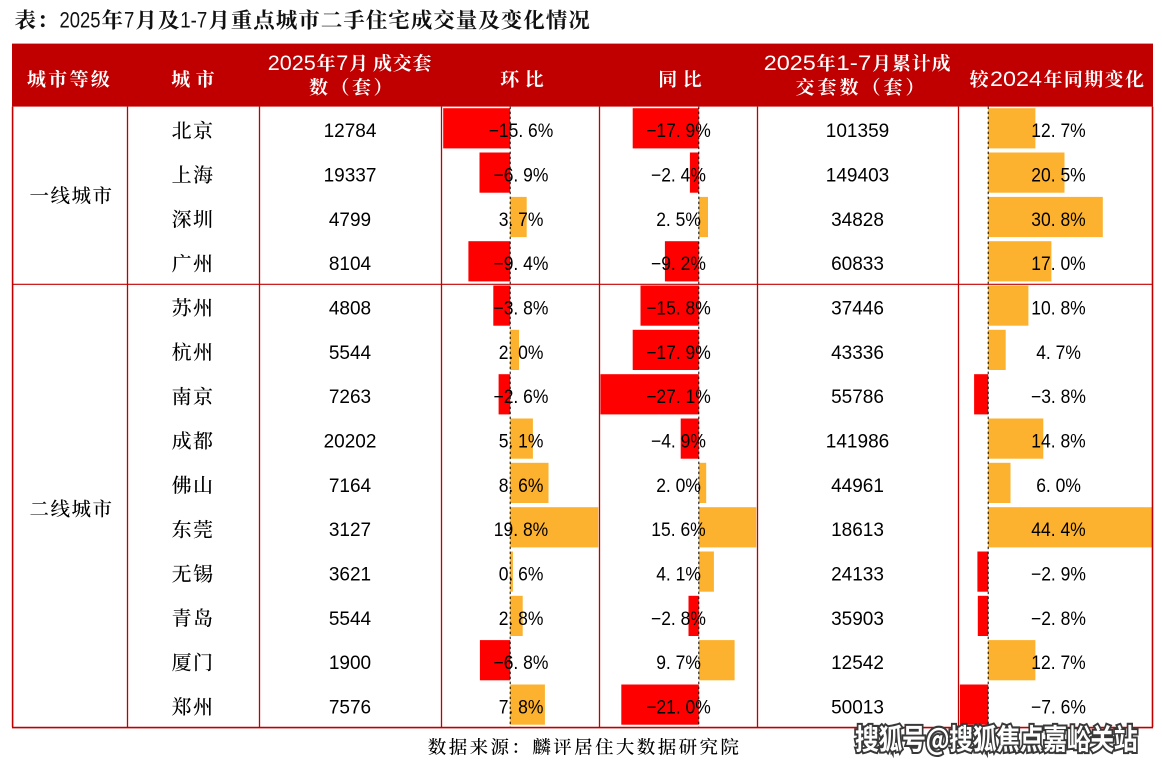  Describe the element at coordinates (350, 264) in the screenshot. I see `svg-text: 8104` at that location.